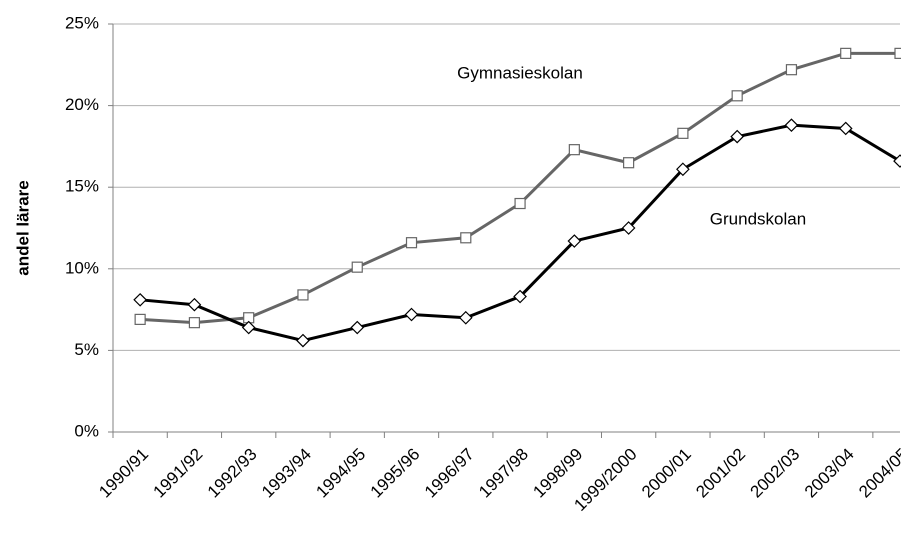 The image size is (901, 535). What do you see at coordinates (86, 430) in the screenshot?
I see `y-tick-label: 0%` at bounding box center [86, 430].